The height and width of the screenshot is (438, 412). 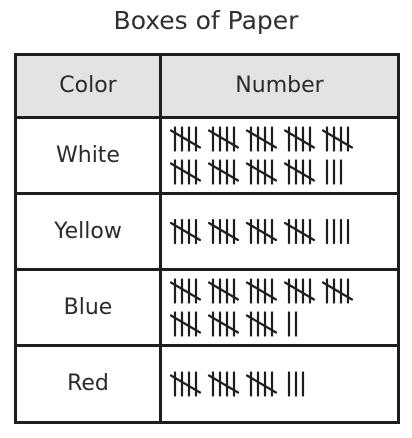 What do you see at coordinates (160, 238) in the screenshot?
I see `column-divider` at bounding box center [160, 238].